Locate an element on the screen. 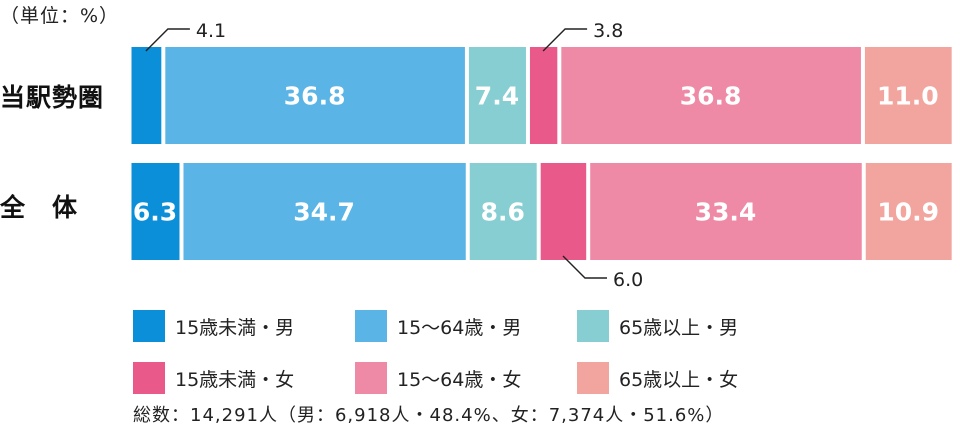 This screenshot has height=430, width=960. legend-label-0: 15歳未満・男 is located at coordinates (235, 327).